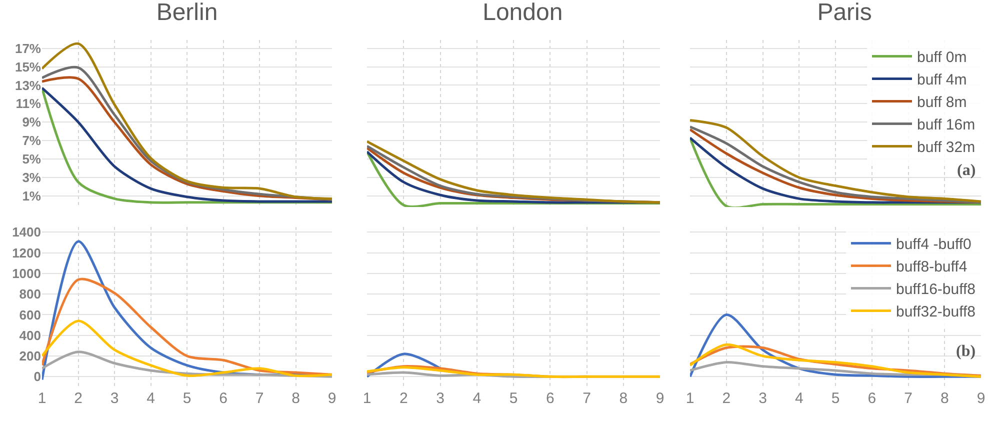 The width and height of the screenshot is (989, 421). What do you see at coordinates (30, 356) in the screenshot?
I see `y-tick-label: 200` at bounding box center [30, 356].